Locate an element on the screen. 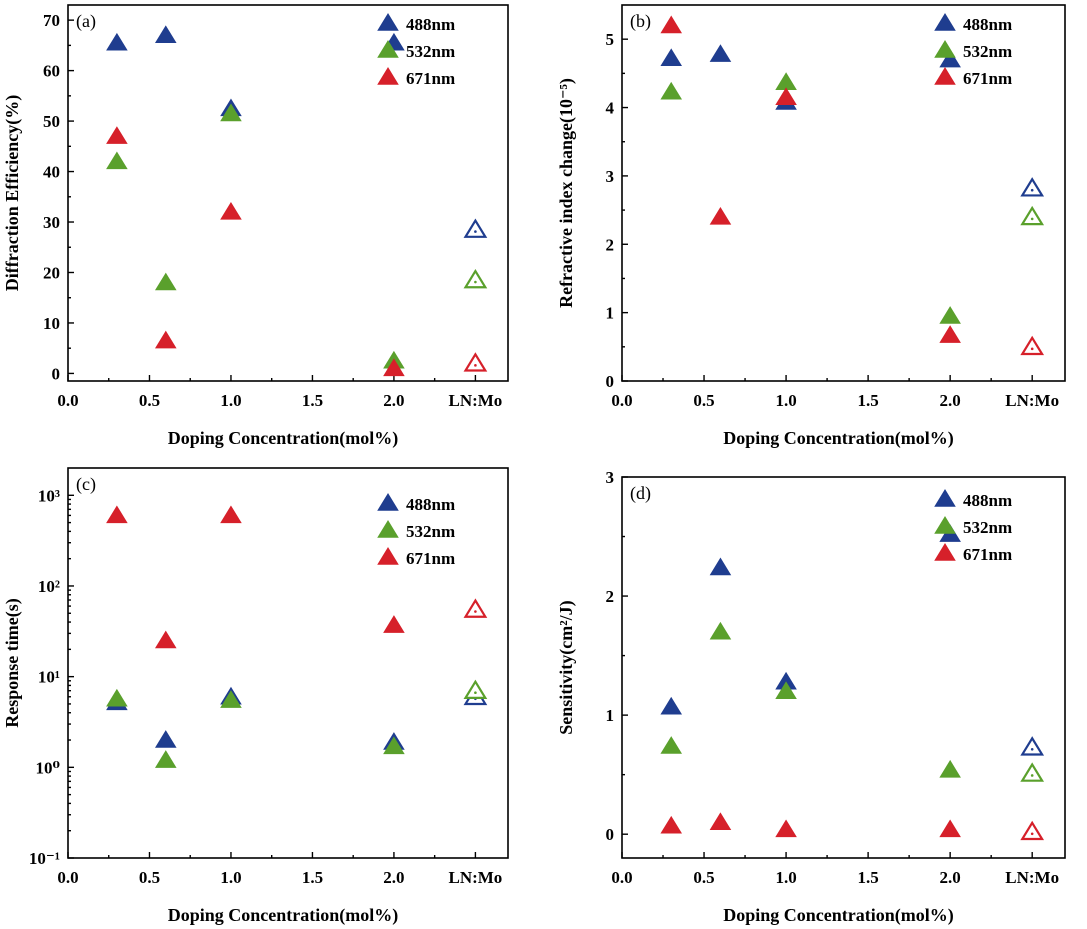 This screenshot has width=1087, height=929. panel-label: (d) is located at coordinates (640, 493).